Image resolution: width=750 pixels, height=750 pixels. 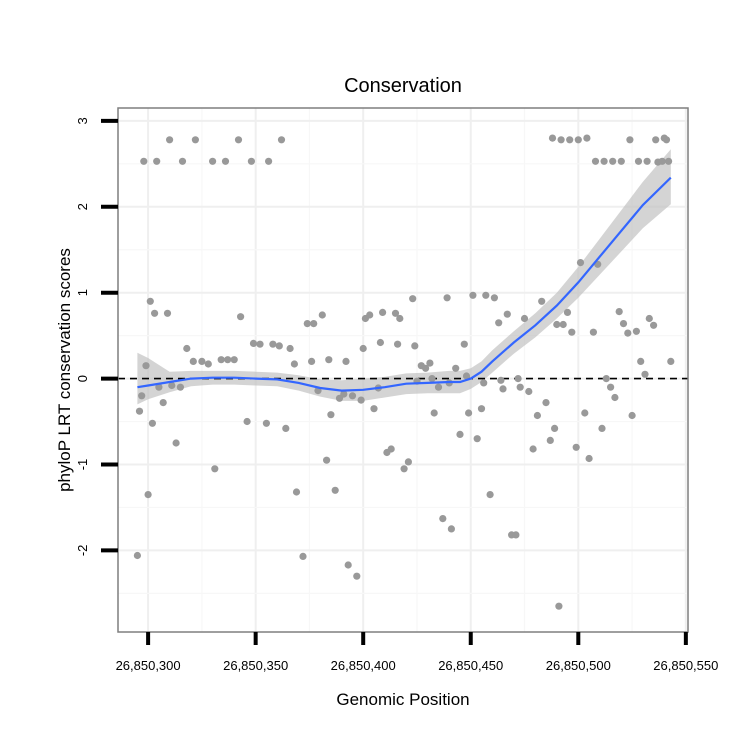 What do you see at coordinates (363, 665) in the screenshot?
I see `x-tick-label: 26,850,400` at bounding box center [363, 665].